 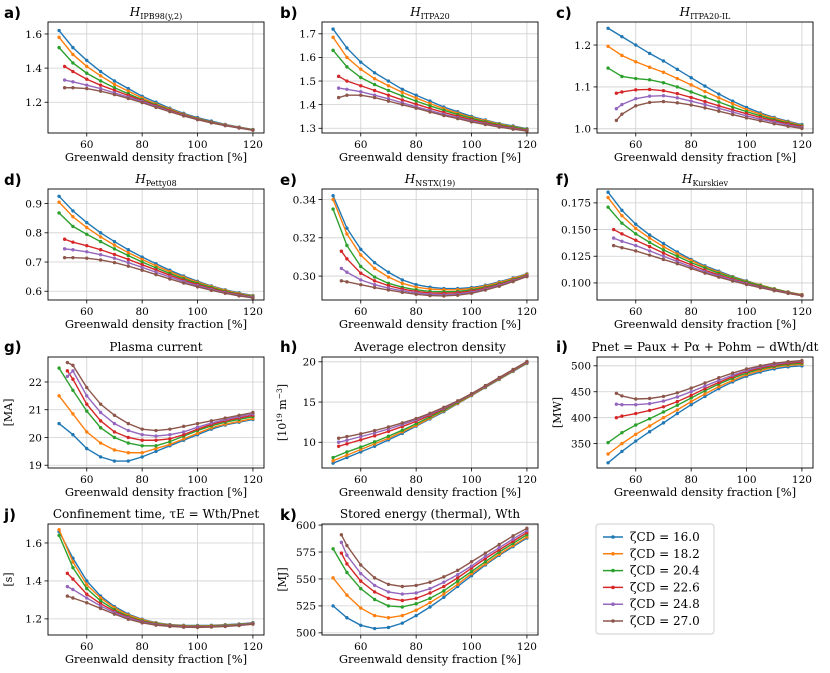 What do you see at coordinates (305, 200) in the screenshot?
I see `y-tick-label: 0.34` at bounding box center [305, 200].